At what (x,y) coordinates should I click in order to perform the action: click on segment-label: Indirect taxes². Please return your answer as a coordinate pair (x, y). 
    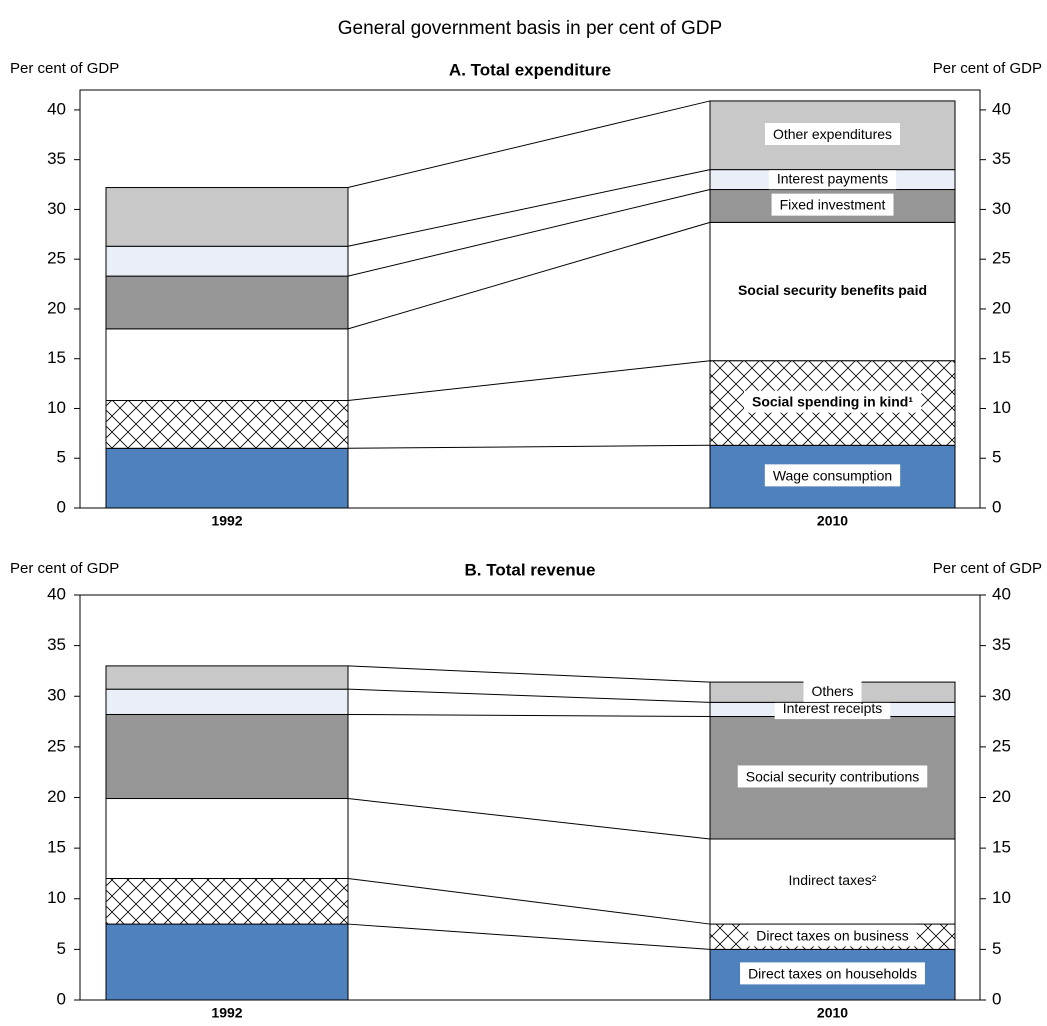
    Looking at the image, I should click on (833, 880).